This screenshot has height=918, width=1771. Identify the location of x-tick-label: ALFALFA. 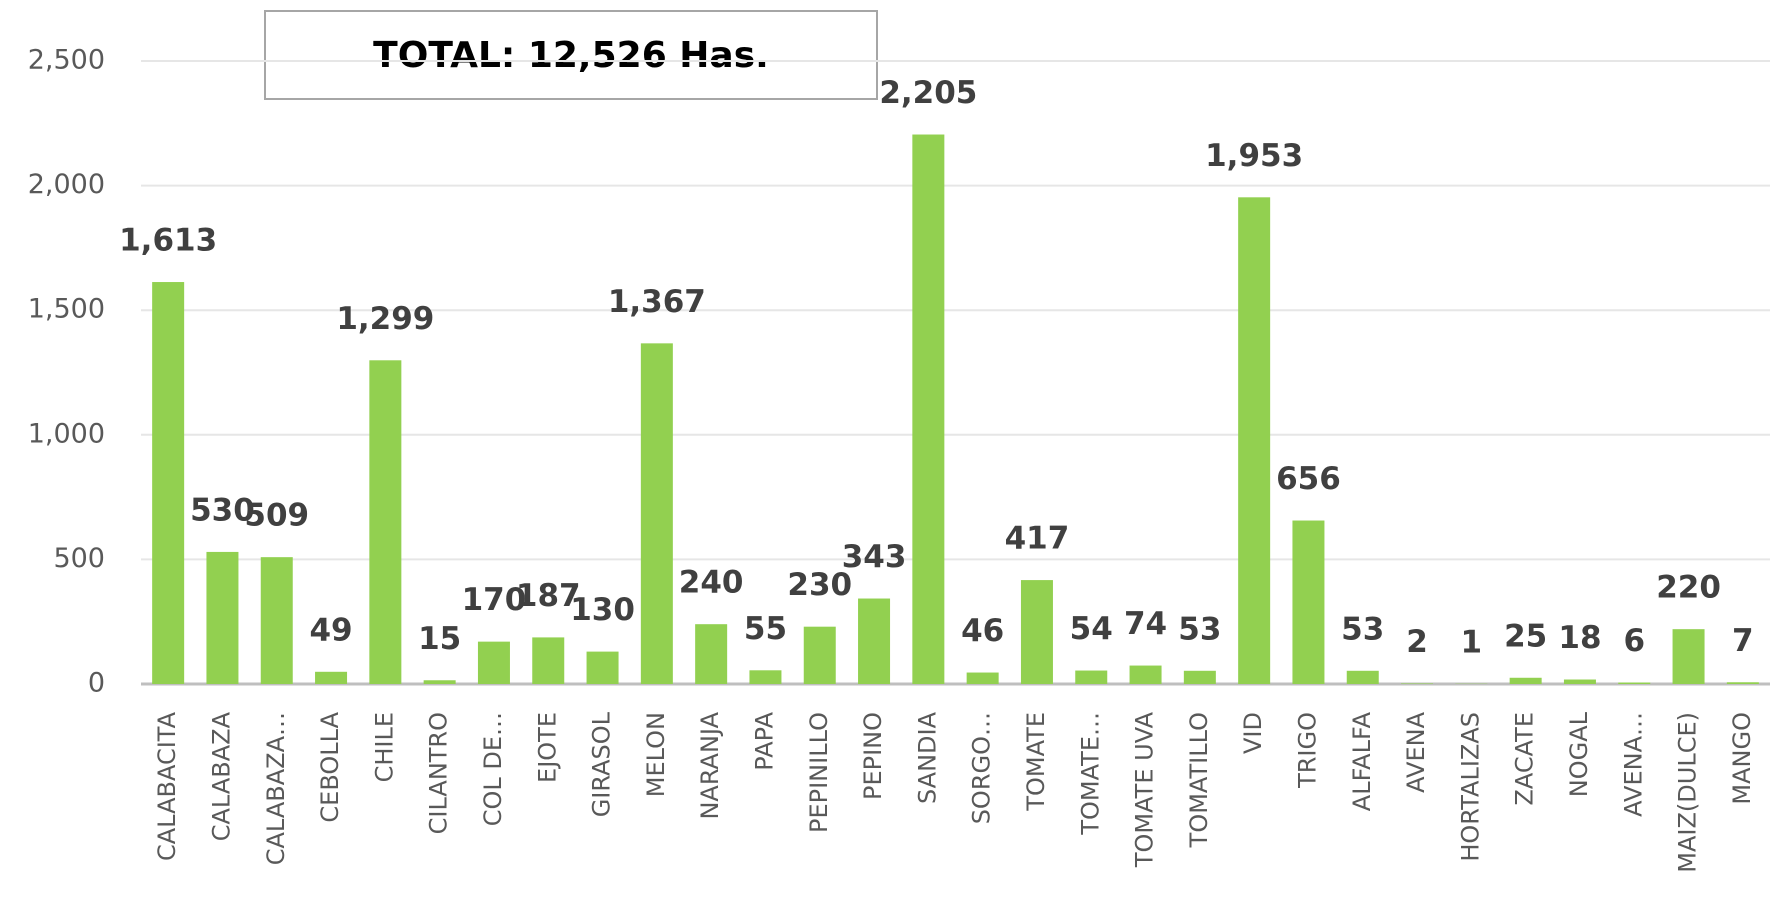
(1362, 761).